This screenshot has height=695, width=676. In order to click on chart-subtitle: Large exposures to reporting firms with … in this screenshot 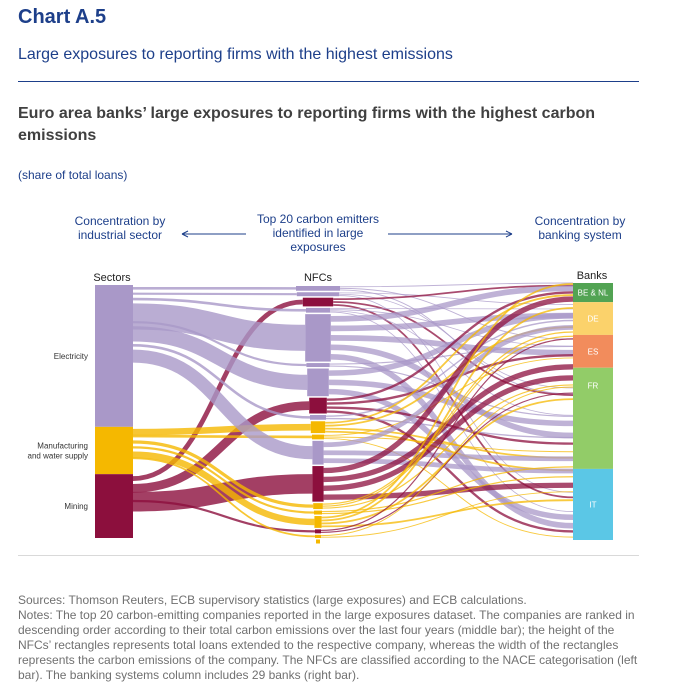, I will do `click(235, 54)`.